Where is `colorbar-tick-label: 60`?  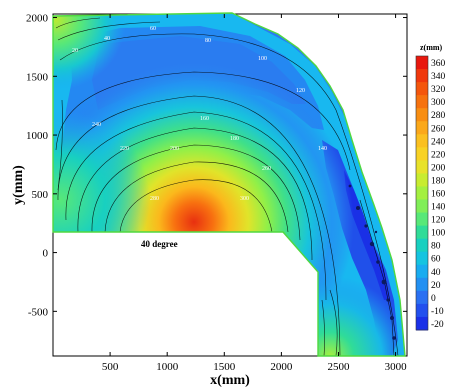 colorbar-tick-label: 60 is located at coordinates (436, 260).